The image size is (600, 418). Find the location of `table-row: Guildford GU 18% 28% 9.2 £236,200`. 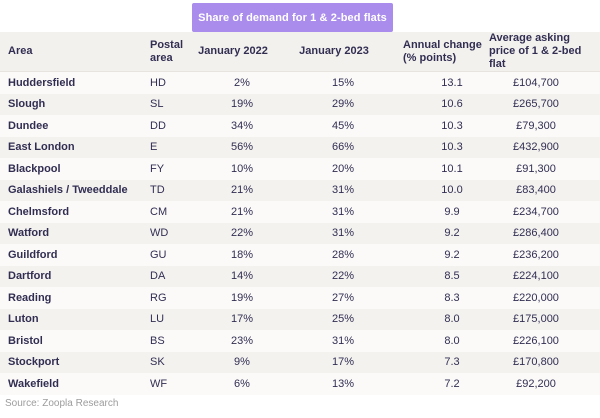

table-row: Guildford GU 18% 28% 9.2 £236,200 is located at coordinates (300, 255).